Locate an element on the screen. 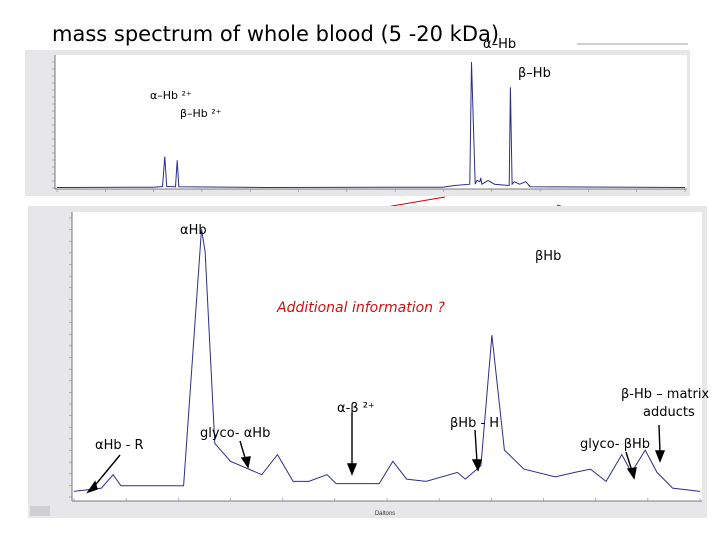  bottom-label-matrix-adducts-line1: β-Hb – matrix is located at coordinates (665, 394).